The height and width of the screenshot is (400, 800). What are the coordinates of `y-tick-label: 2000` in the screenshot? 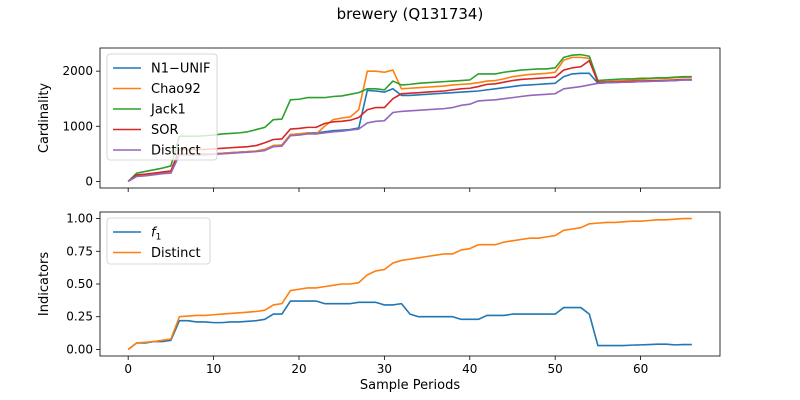 It's located at (77, 71).